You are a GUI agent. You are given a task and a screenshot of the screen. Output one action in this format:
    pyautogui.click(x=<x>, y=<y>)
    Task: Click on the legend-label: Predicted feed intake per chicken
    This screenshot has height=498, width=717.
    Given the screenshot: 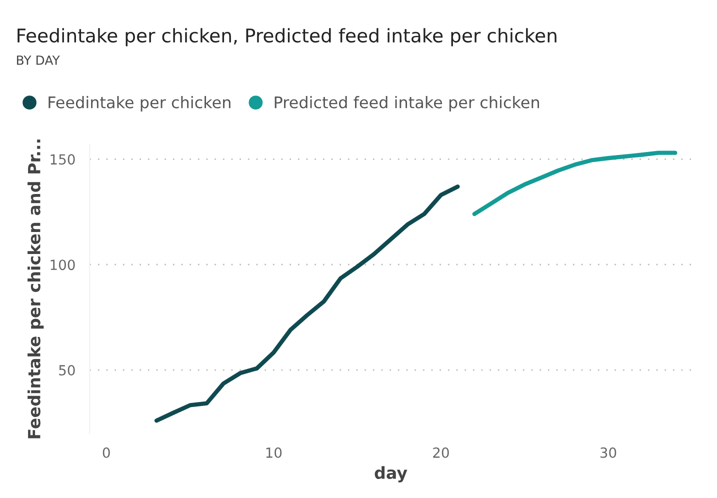 What is the action you would take?
    pyautogui.click(x=406, y=104)
    